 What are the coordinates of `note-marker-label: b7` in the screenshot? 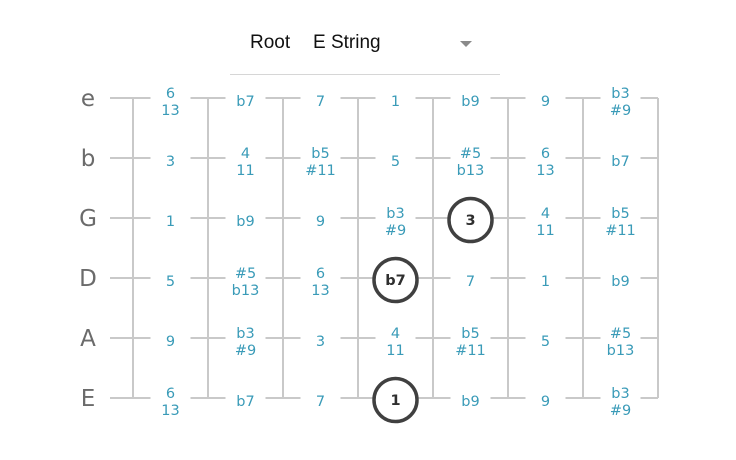 It's located at (395, 281).